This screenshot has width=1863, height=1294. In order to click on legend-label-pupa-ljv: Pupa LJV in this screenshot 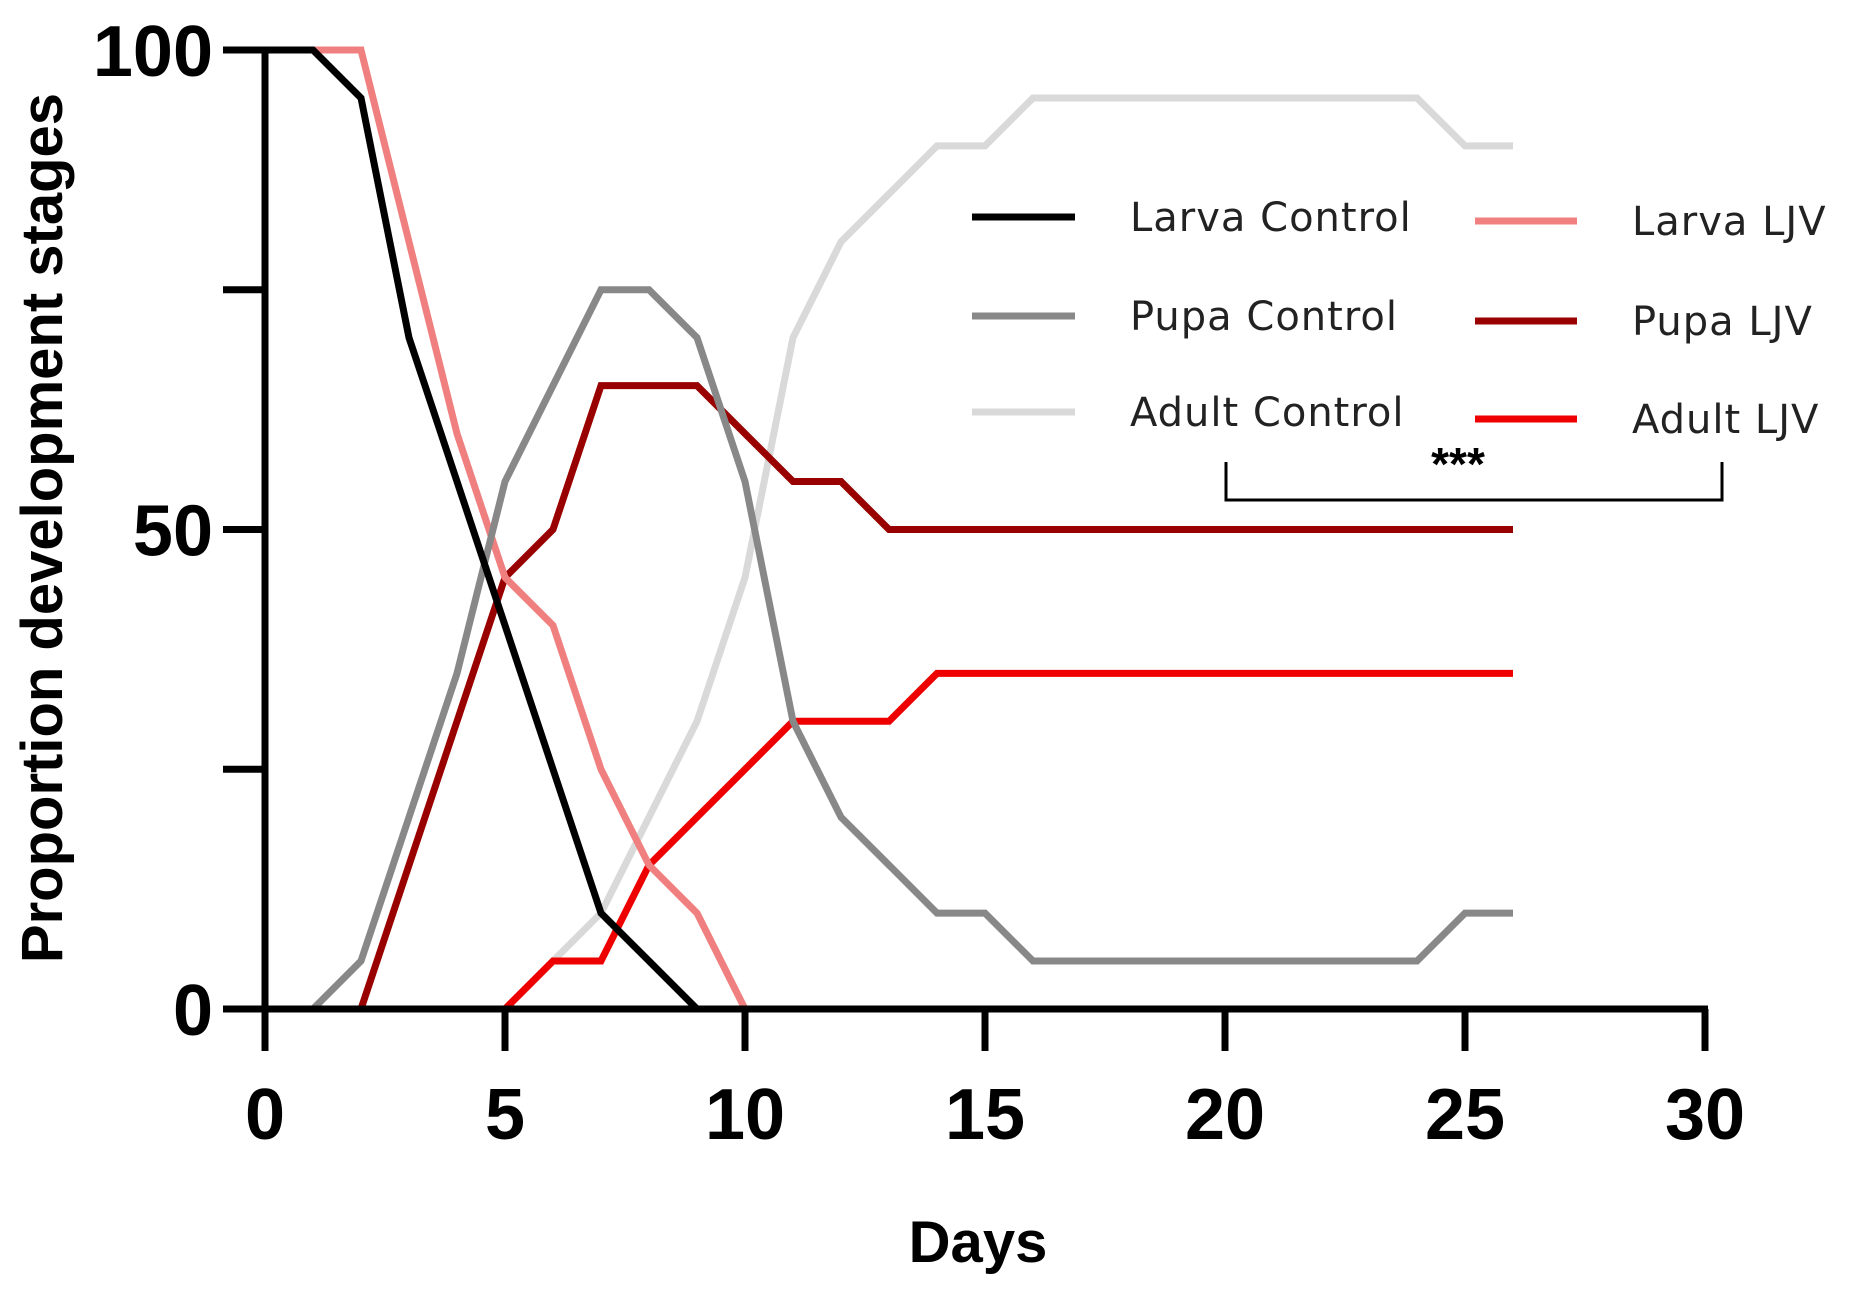, I will do `click(1722, 322)`.